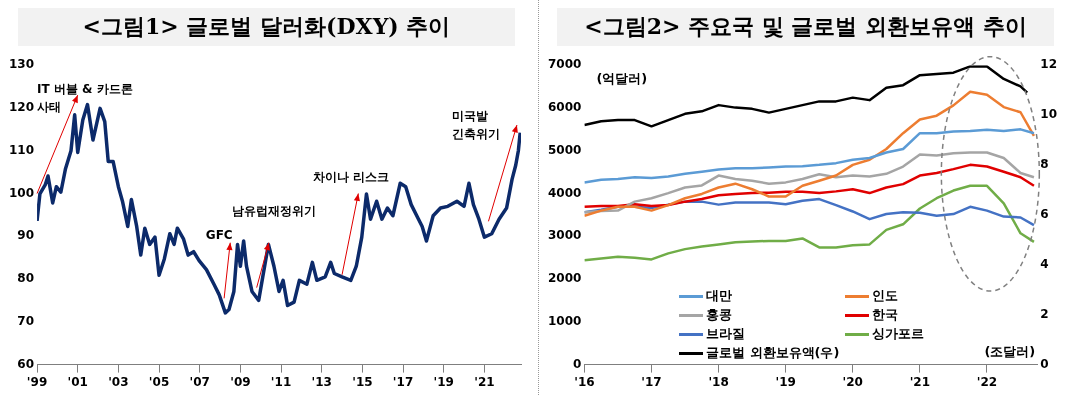 The width and height of the screenshot is (1071, 395). I want to click on y-tick-label: 90, so click(26, 235).